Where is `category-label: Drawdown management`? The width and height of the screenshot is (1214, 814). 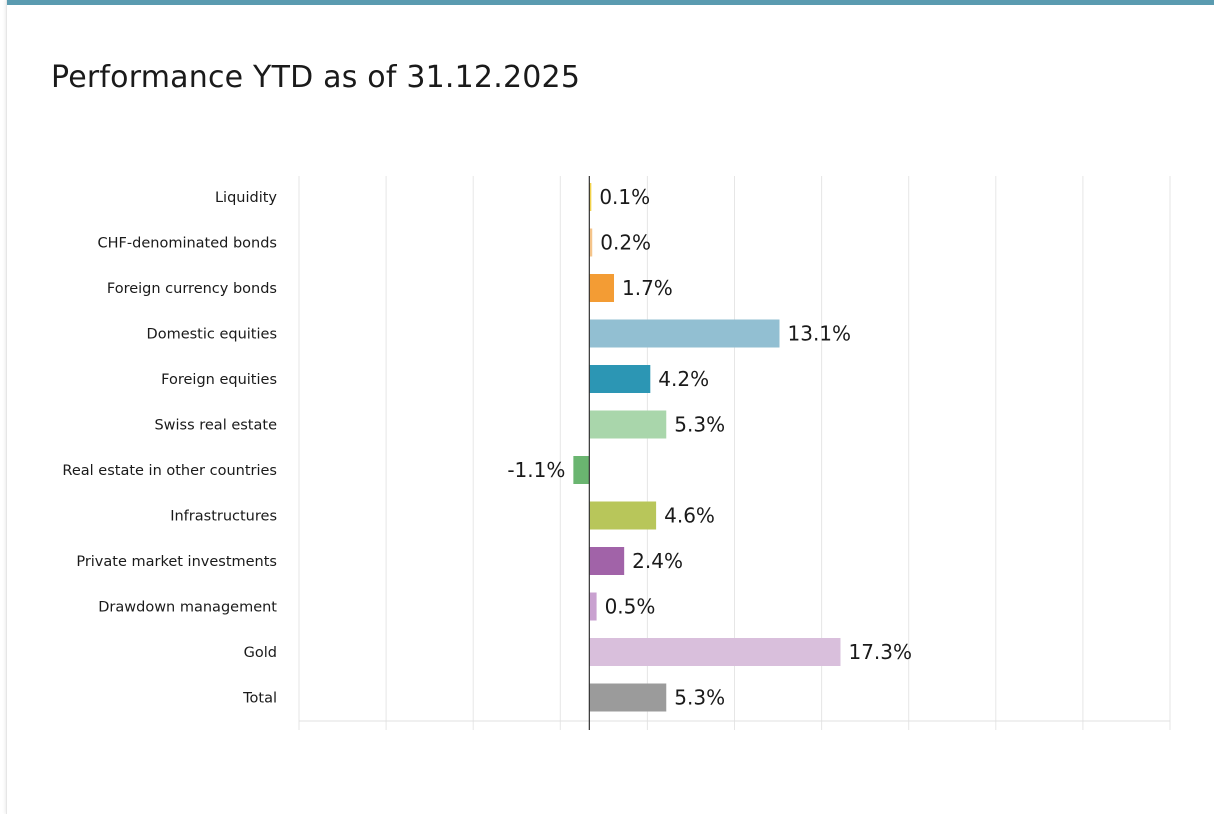 category-label: Drawdown management is located at coordinates (187, 608).